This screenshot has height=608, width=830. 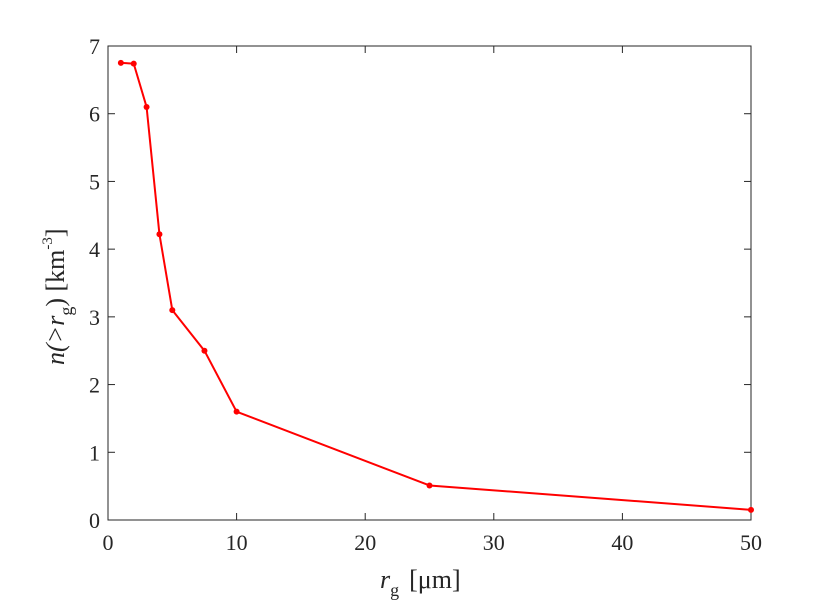 What do you see at coordinates (94, 520) in the screenshot?
I see `y-tick-label: 0` at bounding box center [94, 520].